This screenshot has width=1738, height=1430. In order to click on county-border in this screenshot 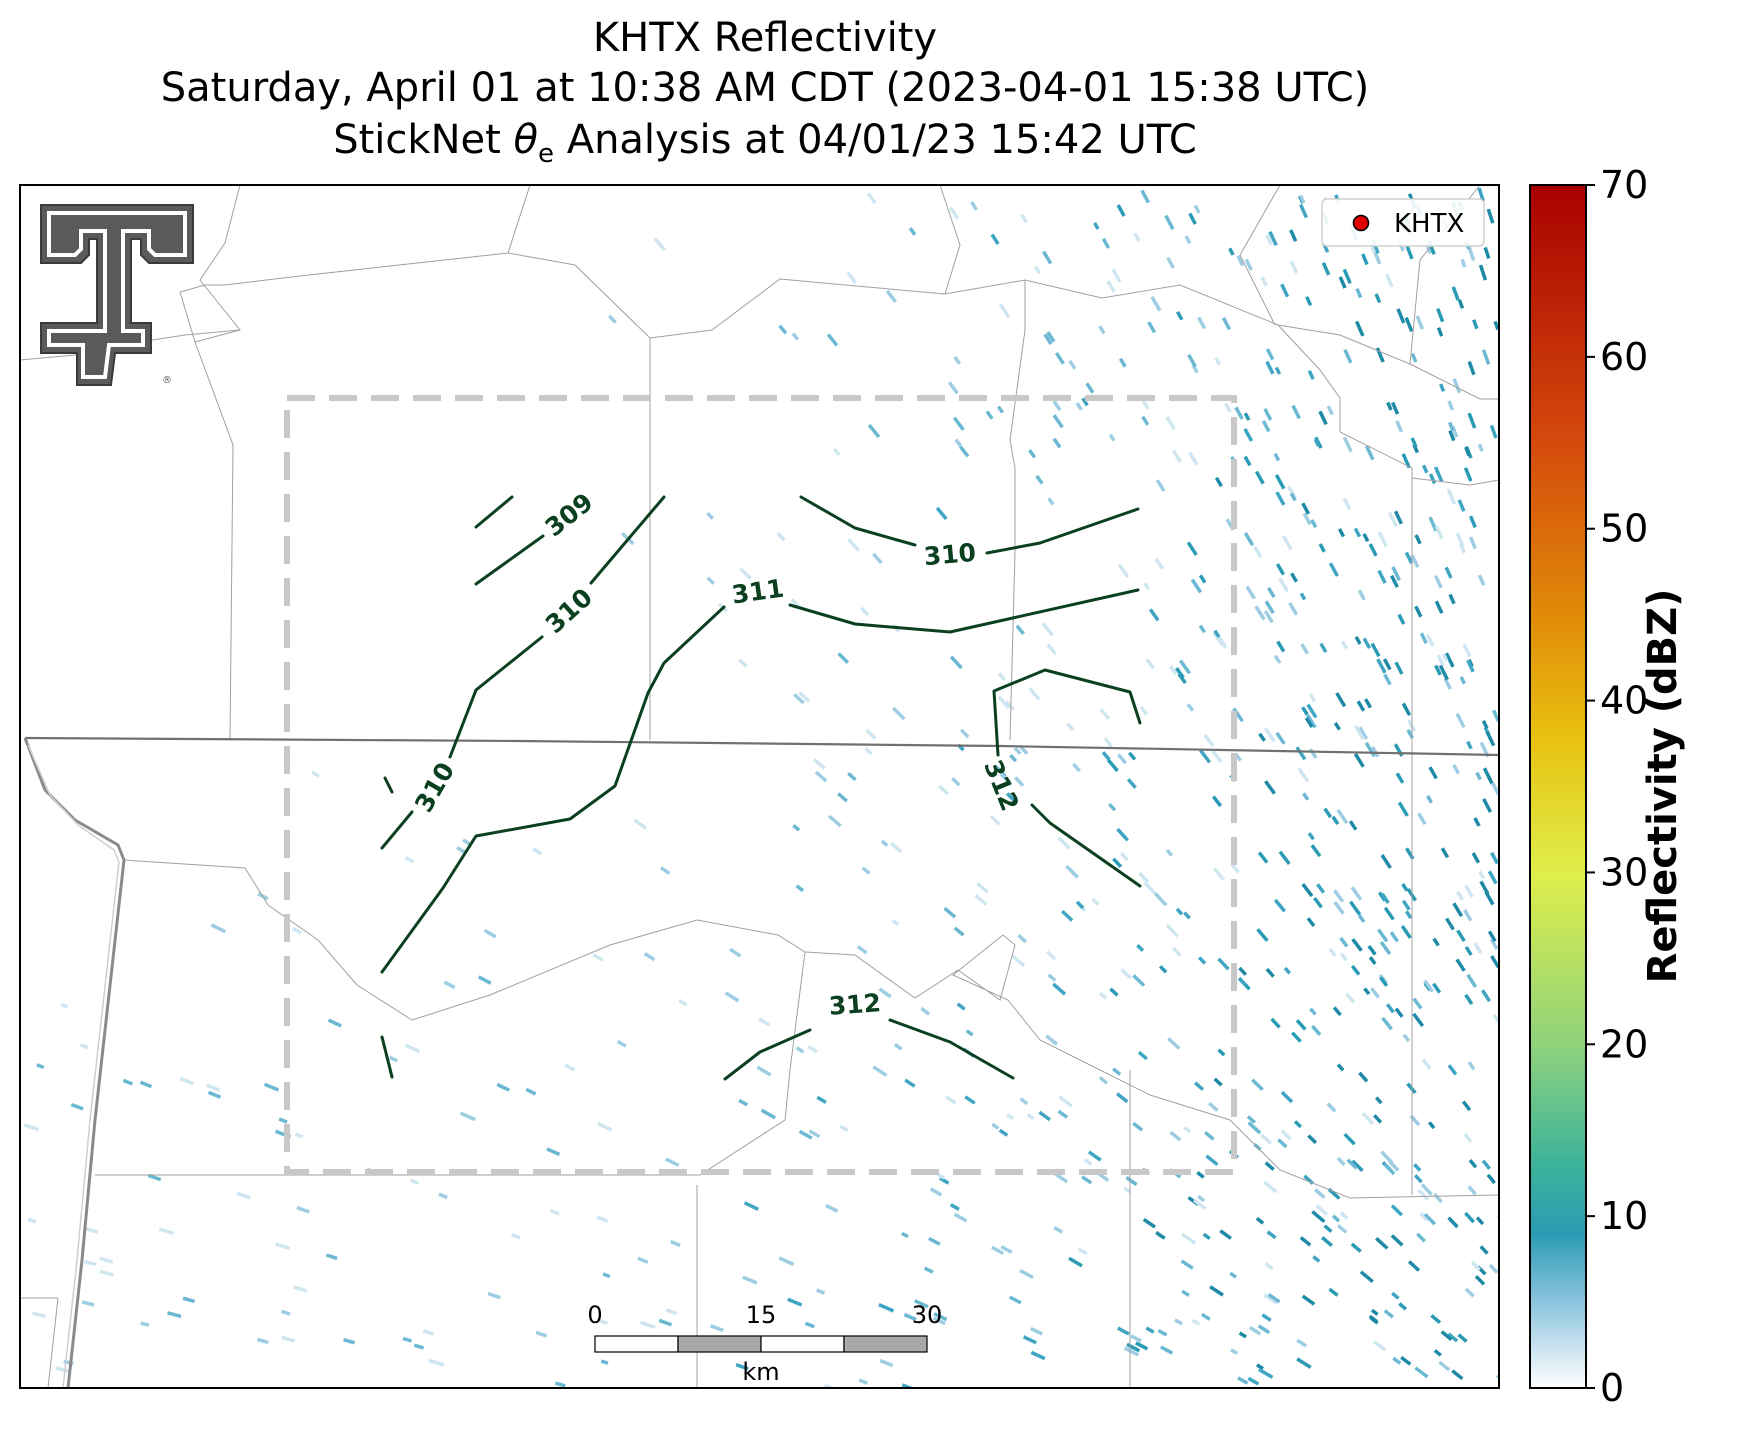, I will do `click(214, 541)`.